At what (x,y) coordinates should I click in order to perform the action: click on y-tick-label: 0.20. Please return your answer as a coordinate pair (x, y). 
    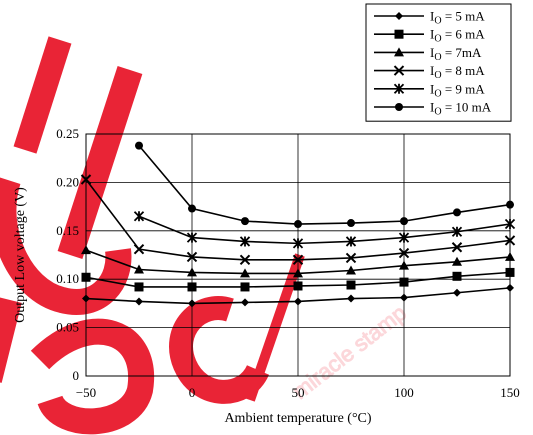
    Looking at the image, I should click on (67, 181).